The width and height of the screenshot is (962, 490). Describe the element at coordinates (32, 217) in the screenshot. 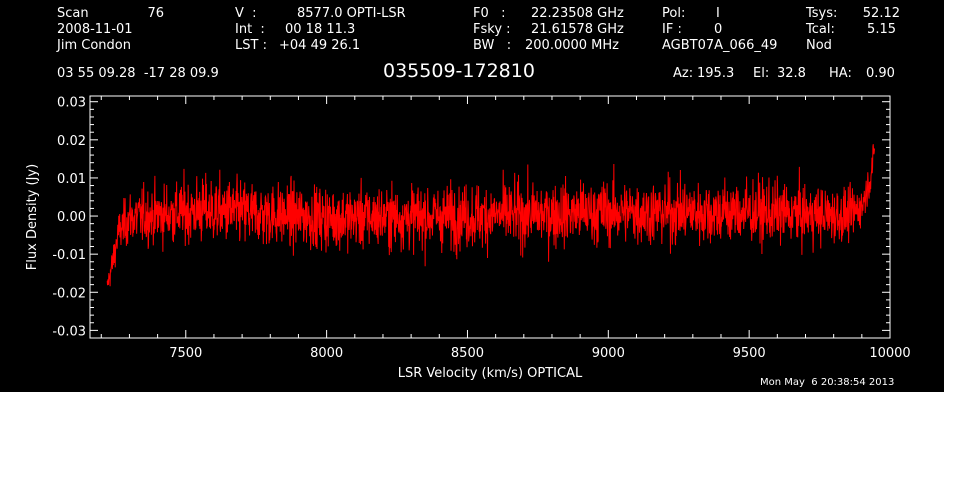

I see `y-axis-title: Flux Density (Jy)` at that location.